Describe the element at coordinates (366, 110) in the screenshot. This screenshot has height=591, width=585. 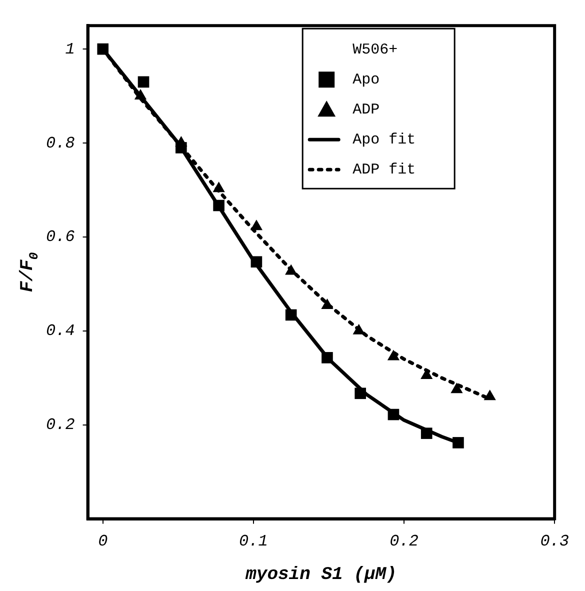
I see `legend-label: ADP` at that location.